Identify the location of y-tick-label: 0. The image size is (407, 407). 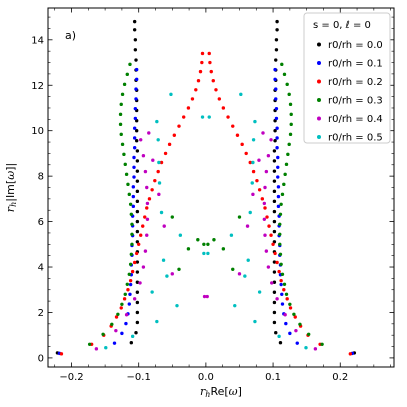
(41, 358).